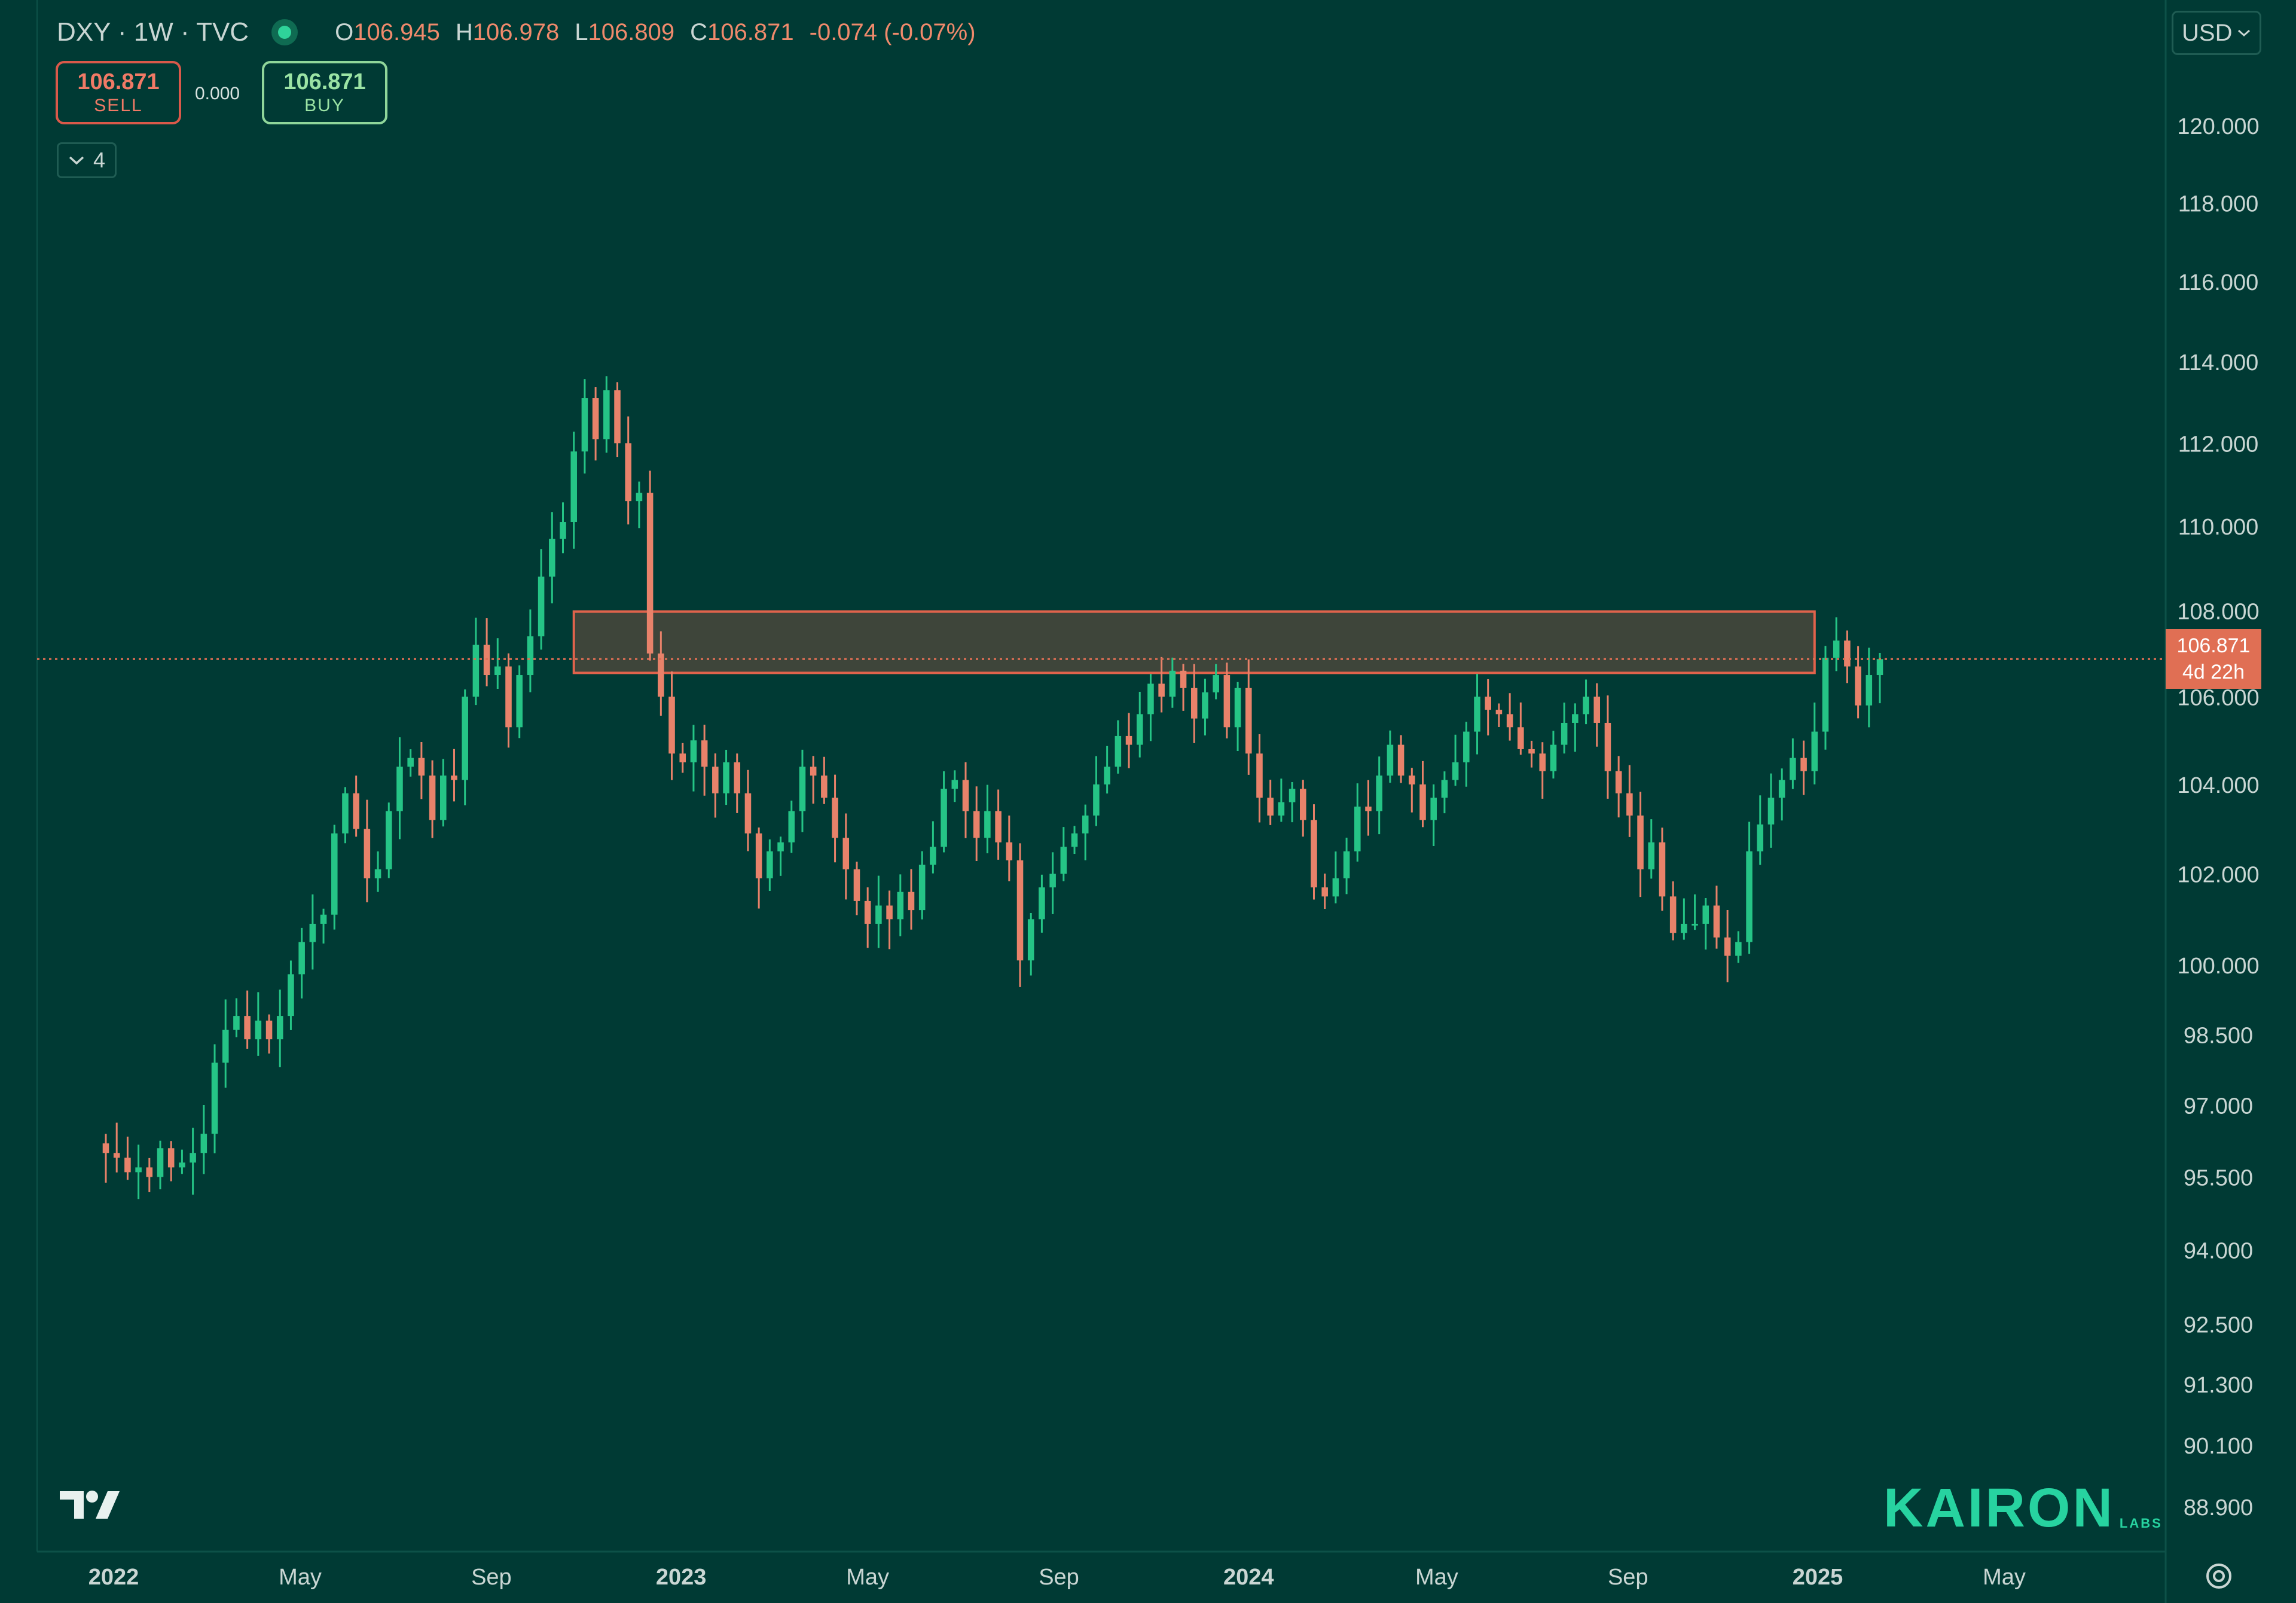 This screenshot has height=1603, width=2296. I want to click on gear-icon, so click(2218, 1576).